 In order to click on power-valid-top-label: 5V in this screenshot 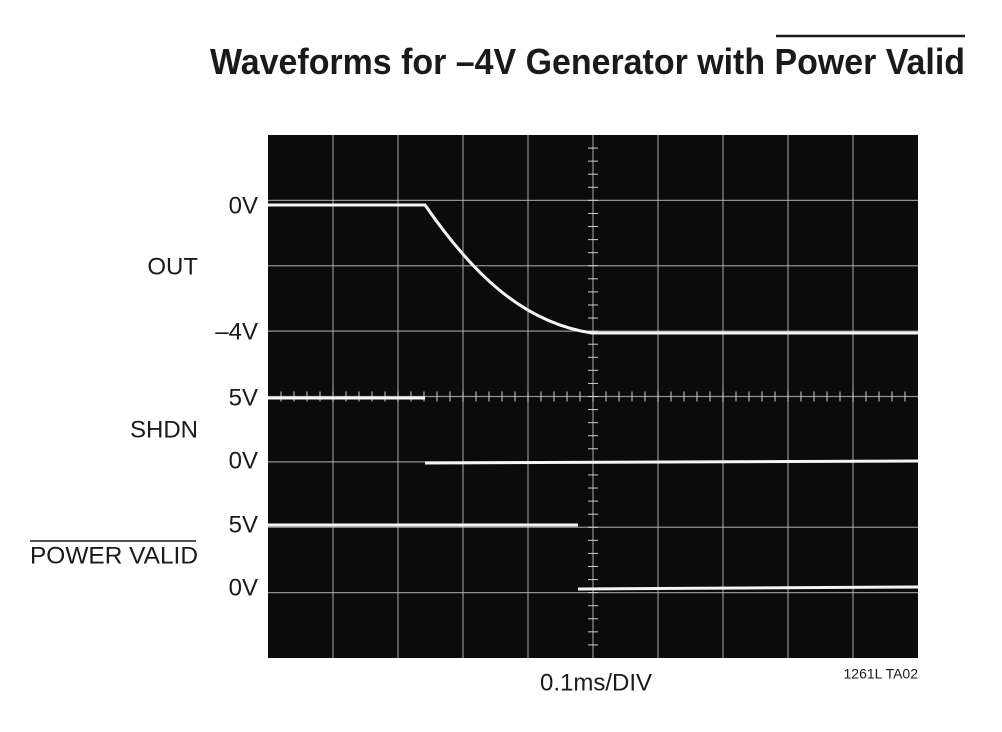, I will do `click(243, 524)`.